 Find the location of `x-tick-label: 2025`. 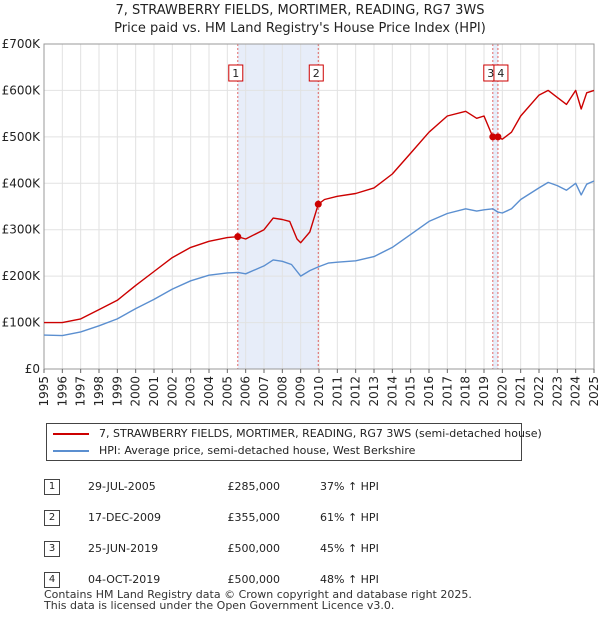

x-tick-label: 2025 is located at coordinates (593, 391).